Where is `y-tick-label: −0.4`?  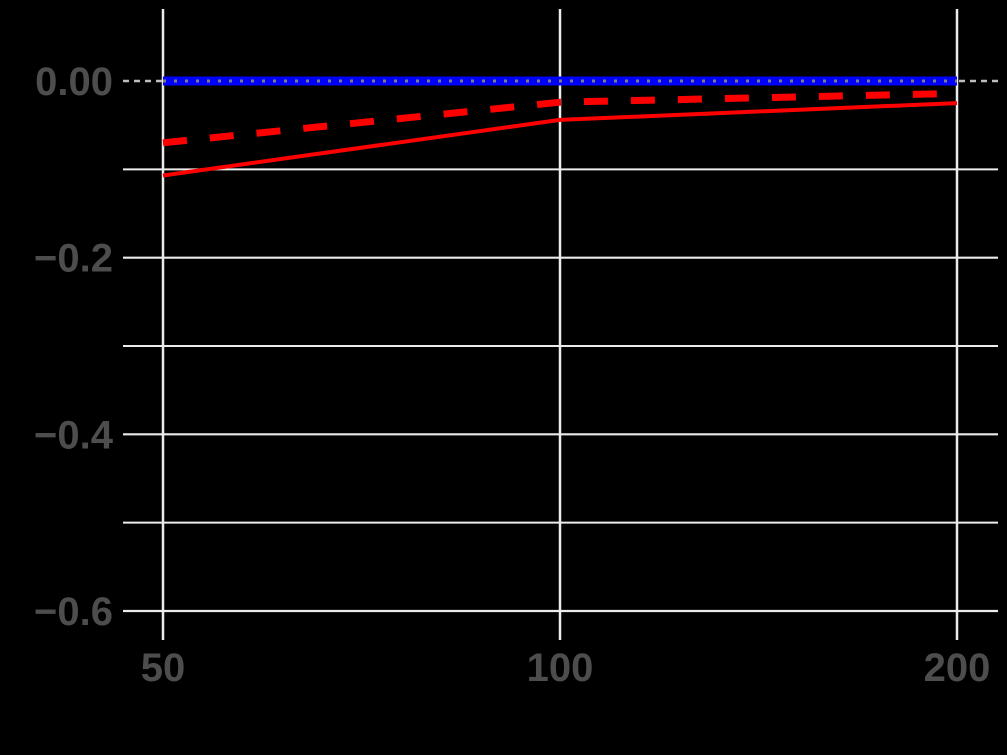 y-tick-label: −0.4 is located at coordinates (74, 435).